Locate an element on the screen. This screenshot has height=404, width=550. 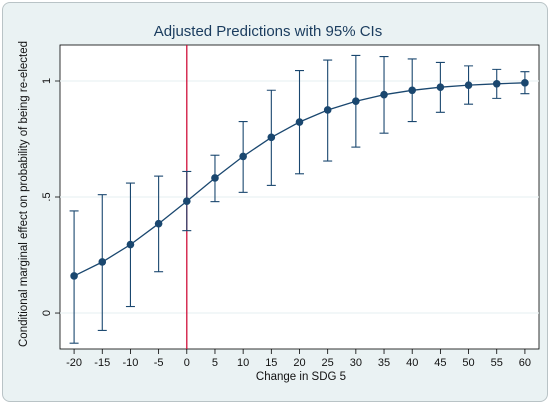
x-tick-label: -10 is located at coordinates (130, 363).